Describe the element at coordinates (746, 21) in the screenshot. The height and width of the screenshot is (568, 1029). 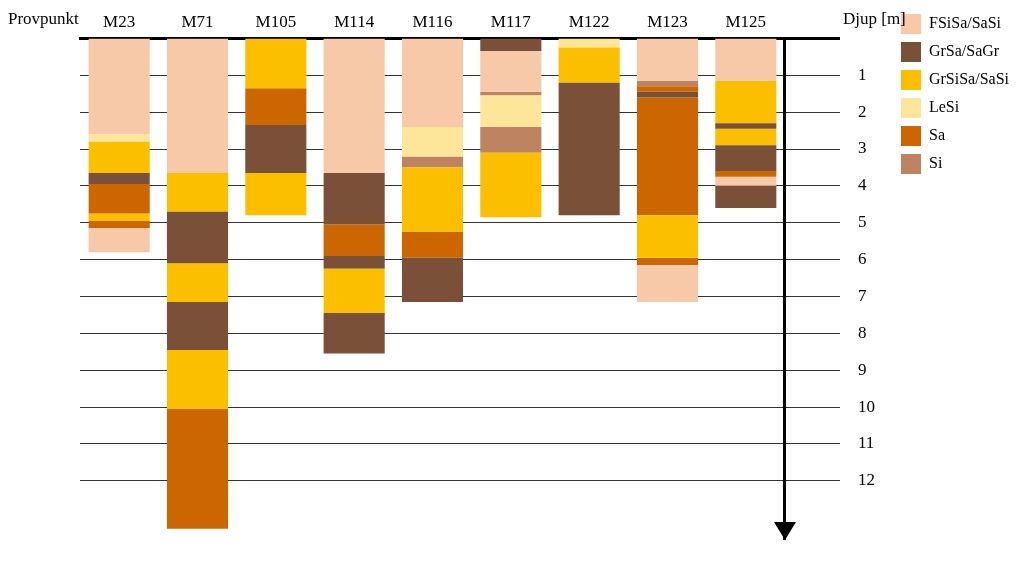
I see `x-tick-label: M125` at that location.